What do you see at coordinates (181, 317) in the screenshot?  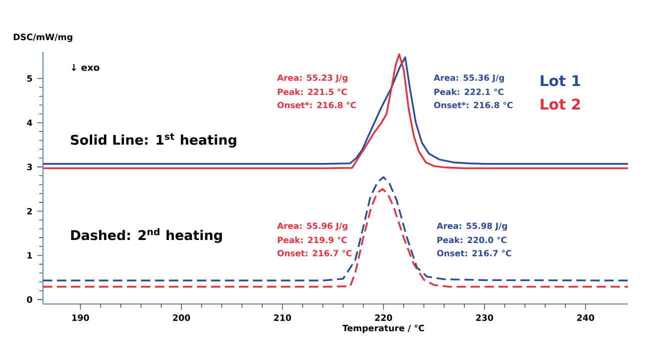 I see `x-tick-label: 200` at bounding box center [181, 317].